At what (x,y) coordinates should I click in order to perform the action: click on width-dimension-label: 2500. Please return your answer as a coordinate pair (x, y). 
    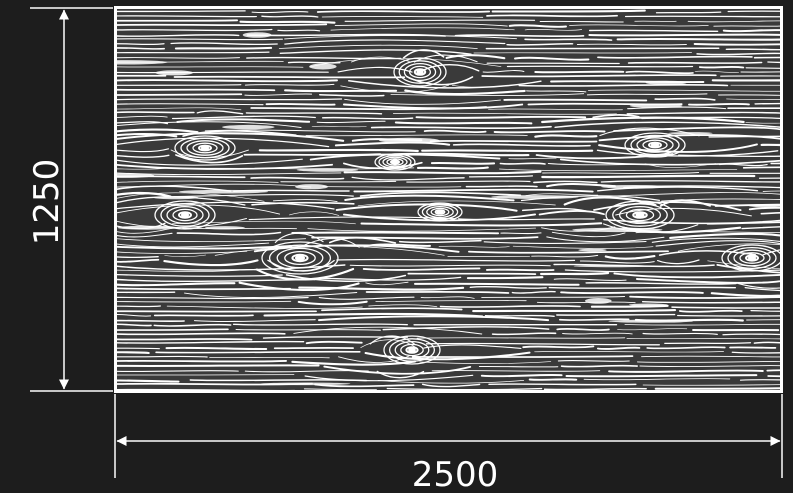
    Looking at the image, I should click on (455, 474).